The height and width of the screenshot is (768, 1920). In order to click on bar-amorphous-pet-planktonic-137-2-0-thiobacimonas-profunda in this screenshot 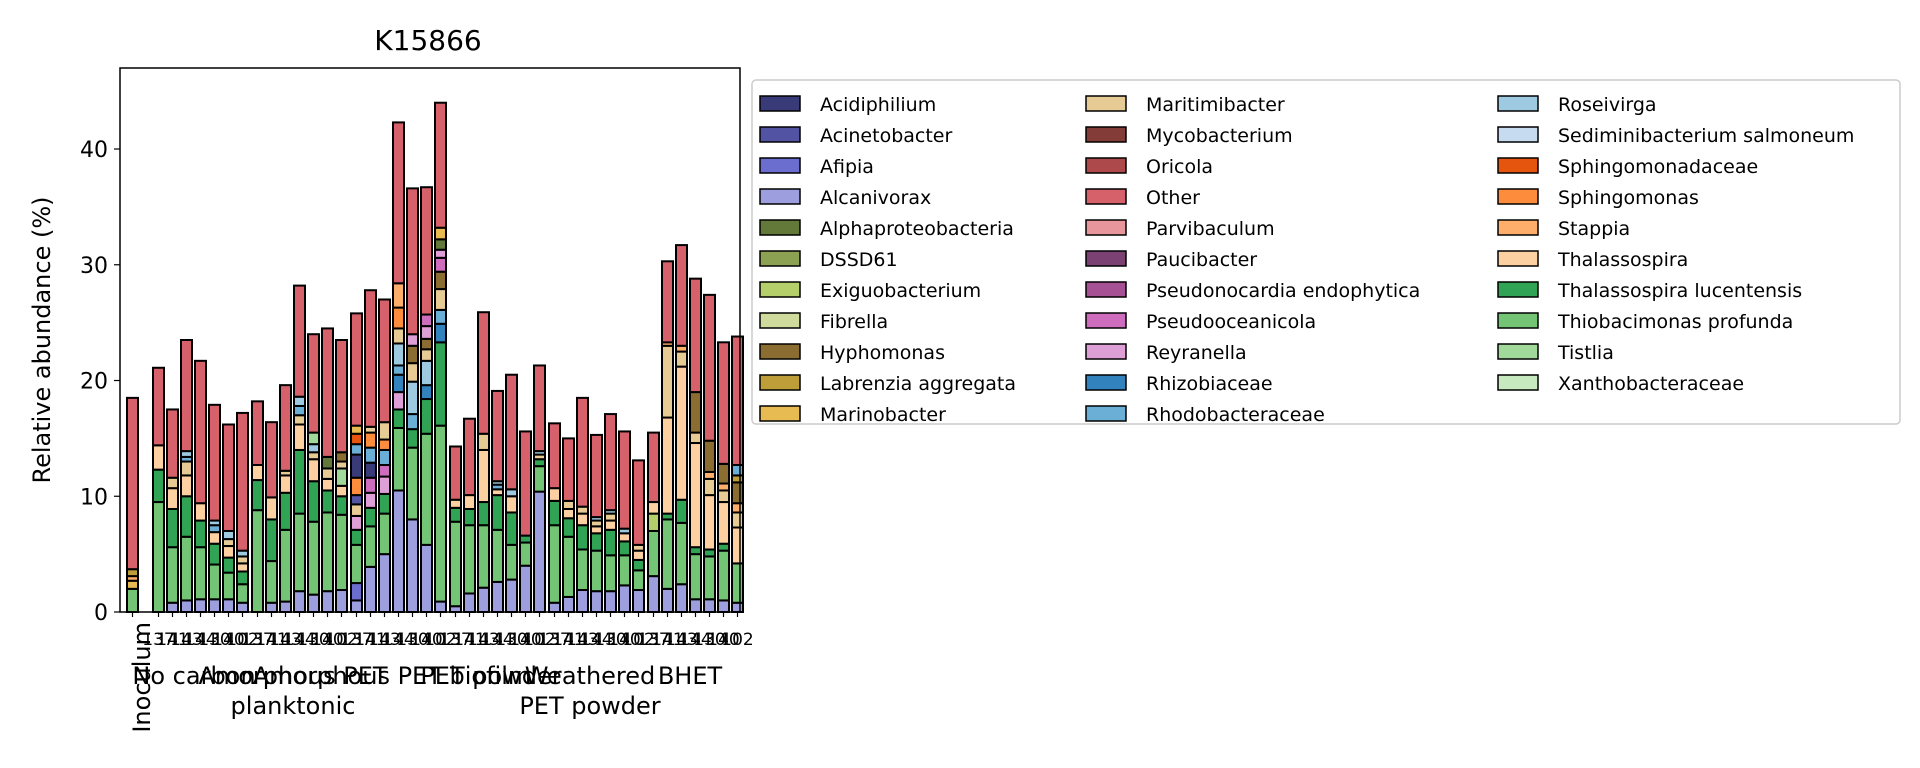, I will do `click(257, 561)`.